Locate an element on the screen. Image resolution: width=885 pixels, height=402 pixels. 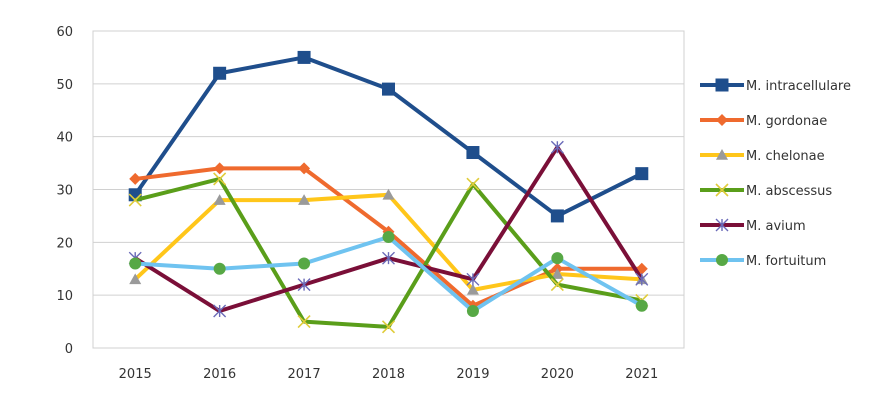
legend-item: M. intracellulare is located at coordinates (775, 86).